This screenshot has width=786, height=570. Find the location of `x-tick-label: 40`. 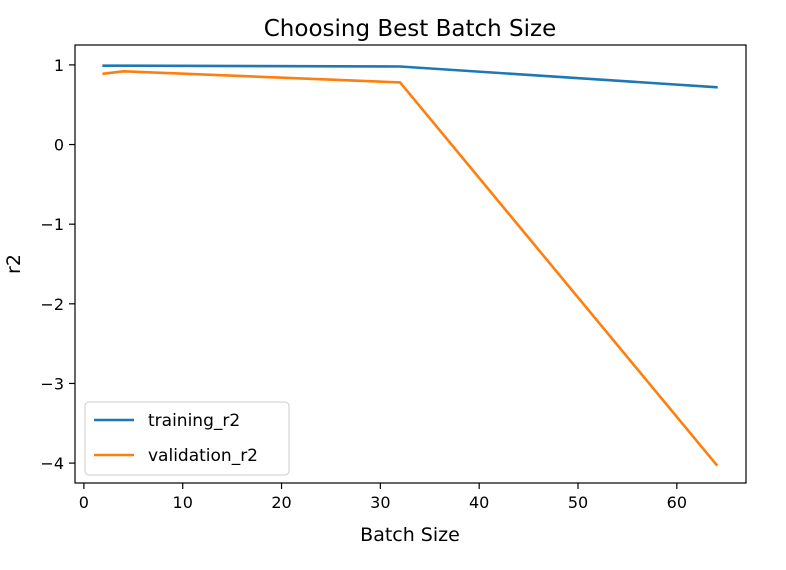

x-tick-label: 40 is located at coordinates (479, 502).